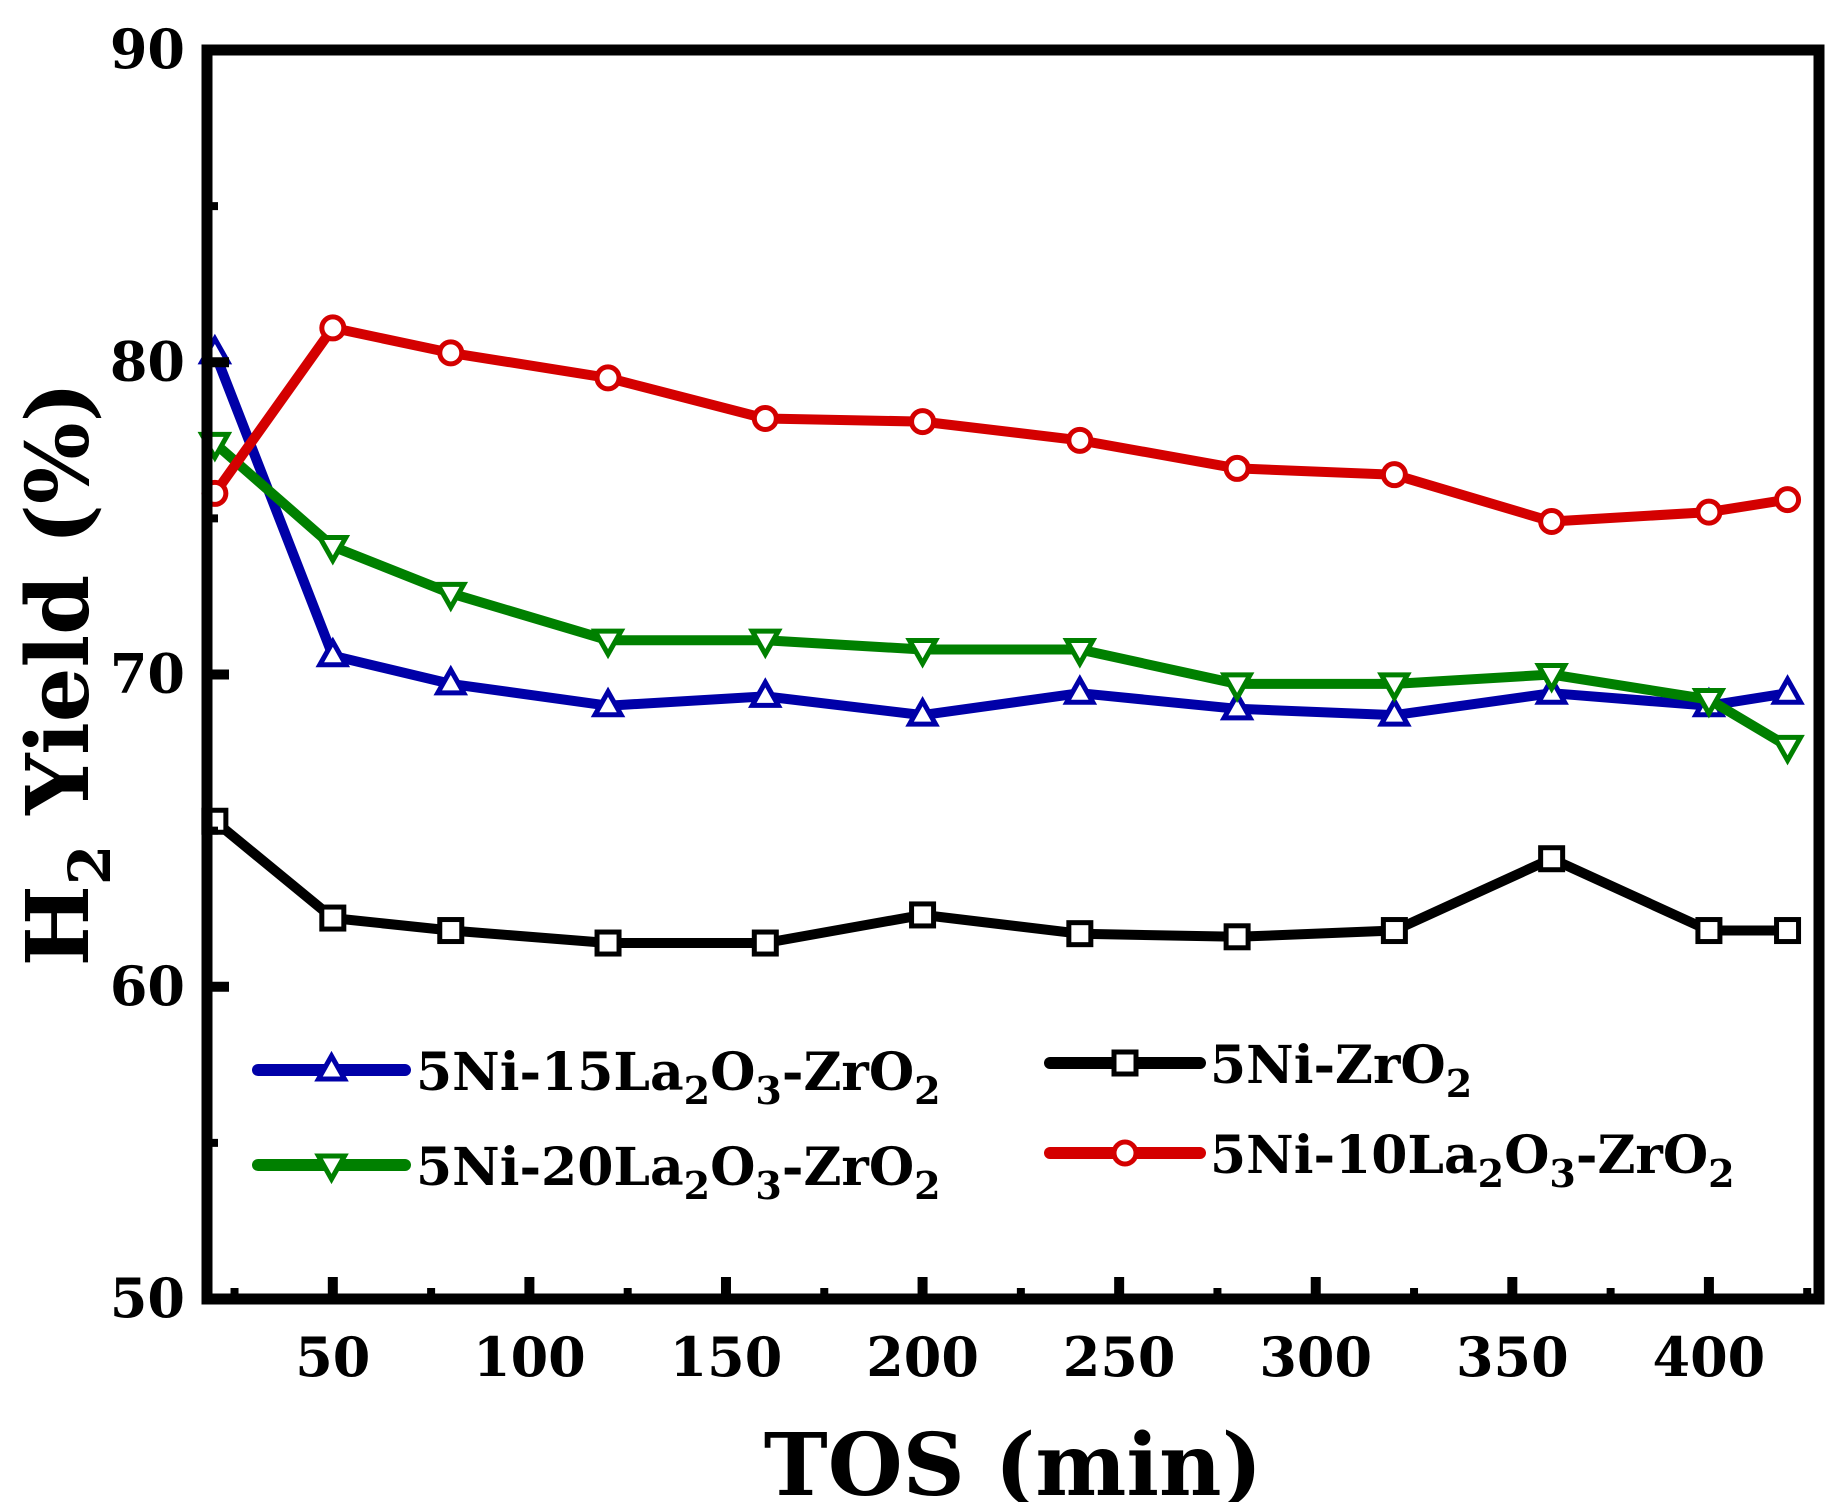 Image resolution: width=1847 pixels, height=1502 pixels. What do you see at coordinates (66, 674) in the screenshot?
I see `y-axis-title: H2 Yield (%)` at bounding box center [66, 674].